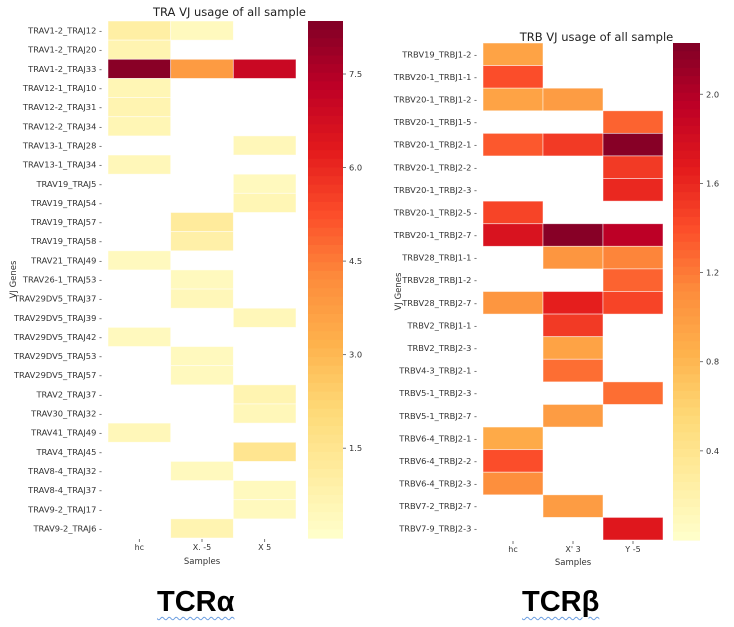 This screenshot has width=734, height=627. What do you see at coordinates (64, 31) in the screenshot?
I see `hm1-row-label: TRAV1-2_TRAJ12 -` at bounding box center [64, 31].